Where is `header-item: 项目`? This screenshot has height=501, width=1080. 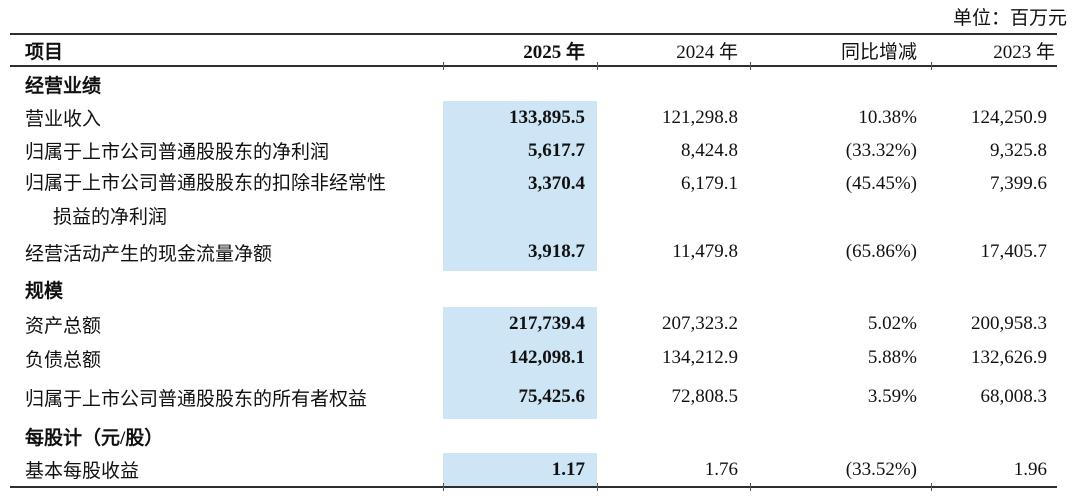
header-item: 项目 is located at coordinates (44, 52).